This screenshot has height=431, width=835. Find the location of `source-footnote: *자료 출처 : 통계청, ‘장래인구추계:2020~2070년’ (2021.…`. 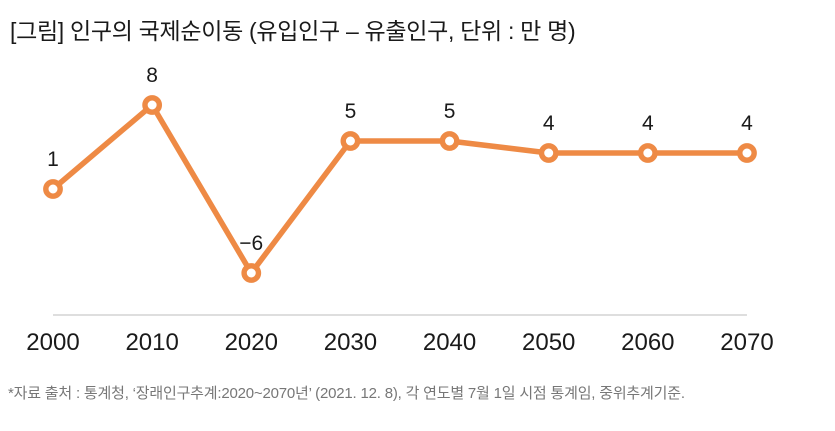

source-footnote: *자료 출처 : 통계청, ‘장래인구추계:2020~2070년’ (2021.… is located at coordinates (346, 393).